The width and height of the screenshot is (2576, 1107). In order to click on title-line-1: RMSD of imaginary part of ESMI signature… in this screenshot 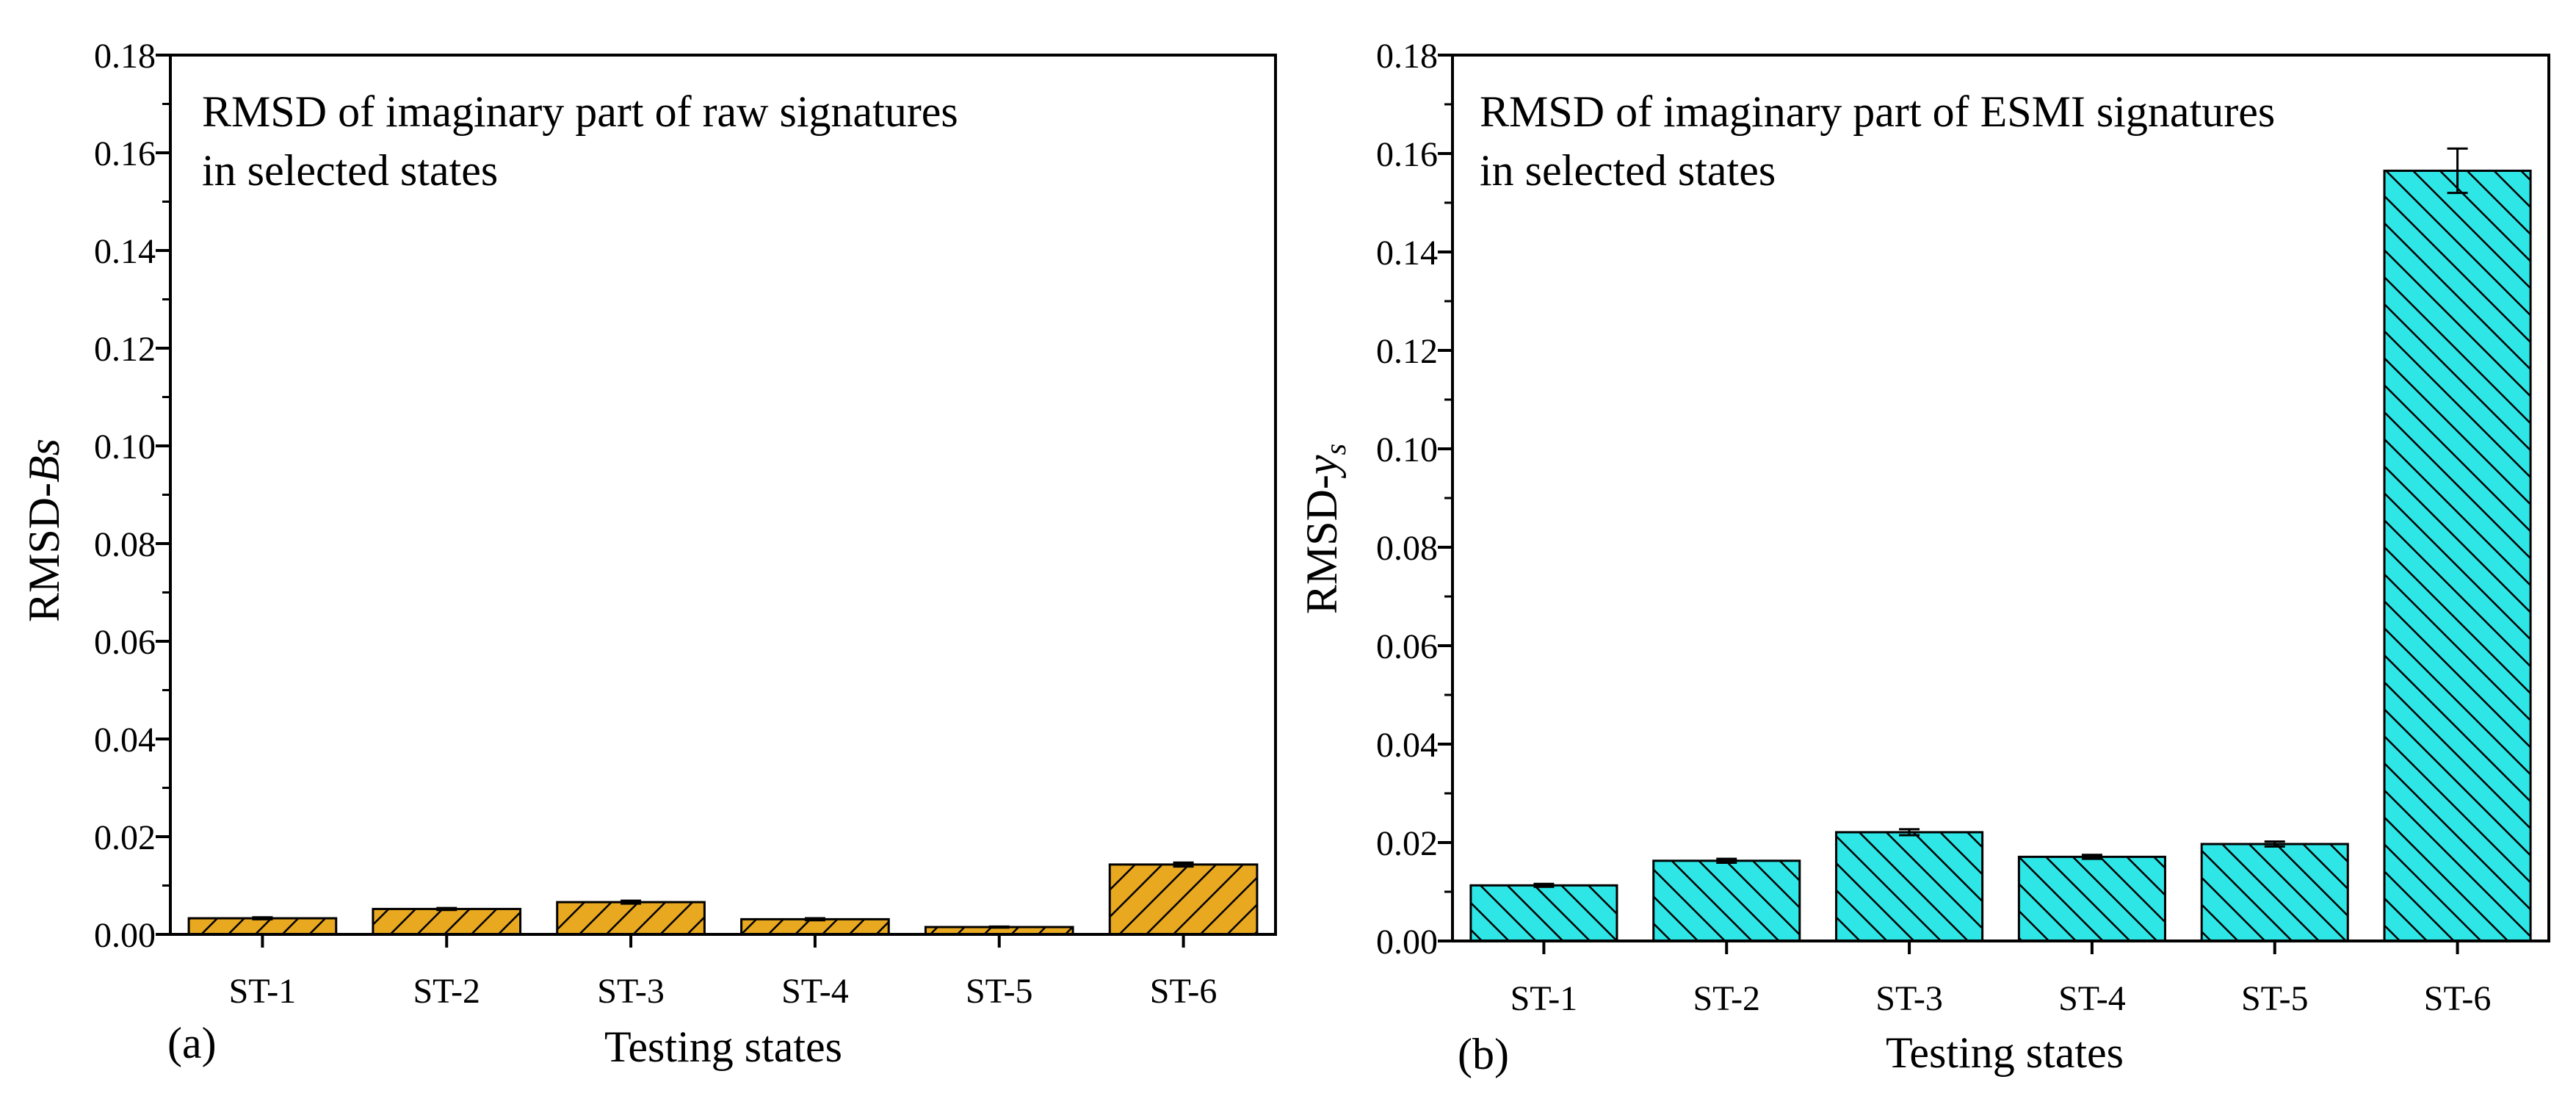, I will do `click(1877, 111)`.